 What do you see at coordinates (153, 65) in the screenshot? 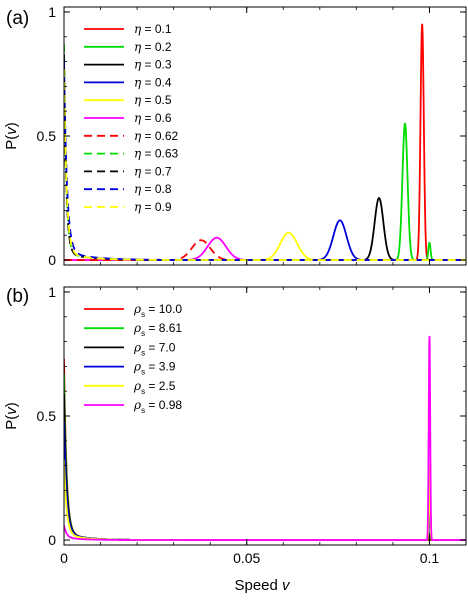
I see `legend-entry: η = 0.3` at bounding box center [153, 65].